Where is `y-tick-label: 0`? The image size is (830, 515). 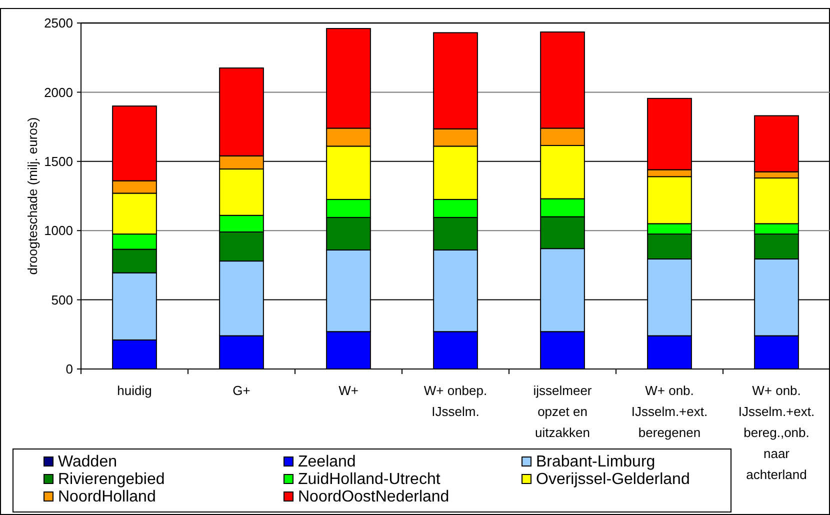 y-tick-label: 0 is located at coordinates (69, 369).